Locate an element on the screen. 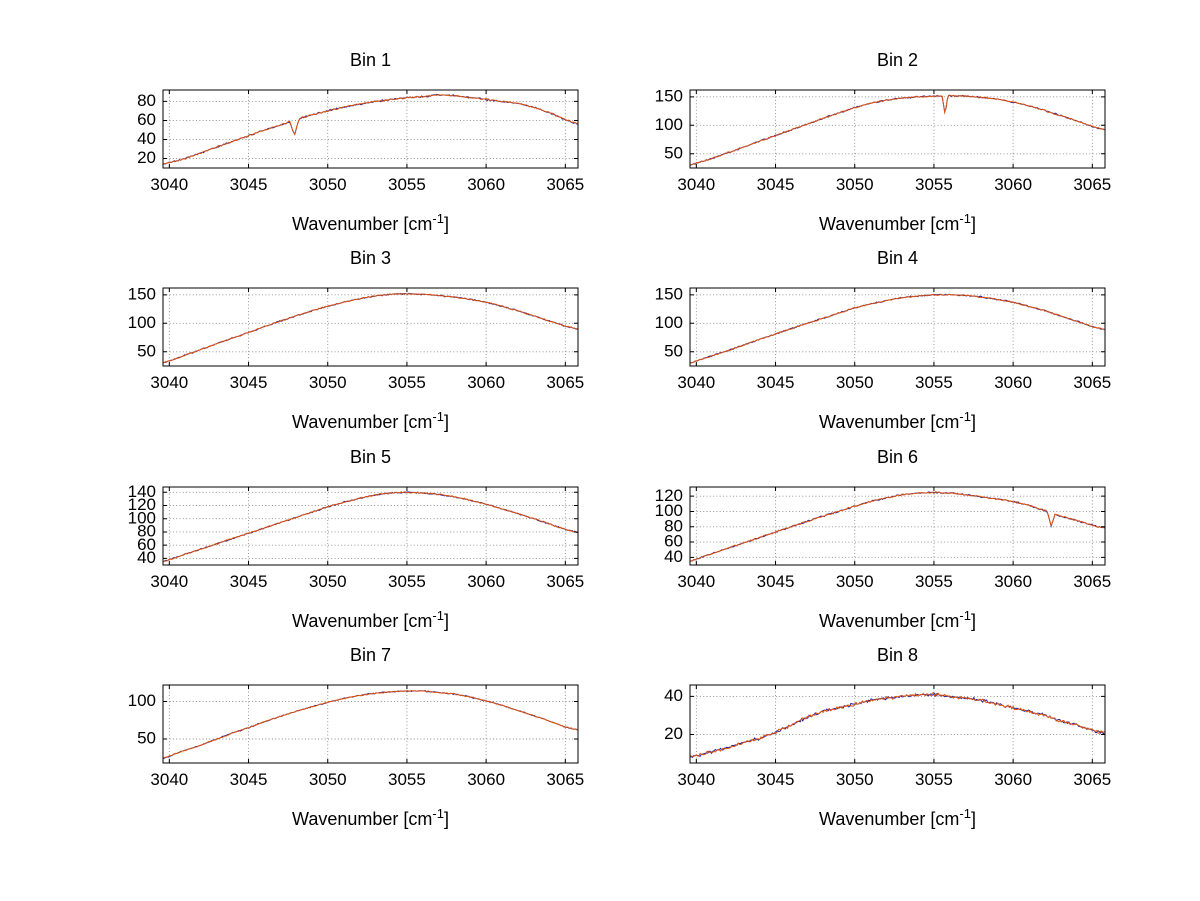 The width and height of the screenshot is (1200, 901). chart-title: Bin 6 is located at coordinates (897, 457).